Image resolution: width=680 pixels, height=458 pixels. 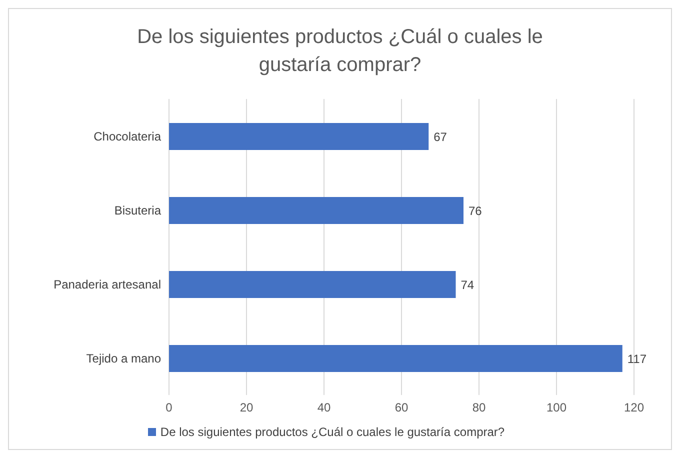 What do you see at coordinates (475, 211) in the screenshot?
I see `data-label: 76` at bounding box center [475, 211].